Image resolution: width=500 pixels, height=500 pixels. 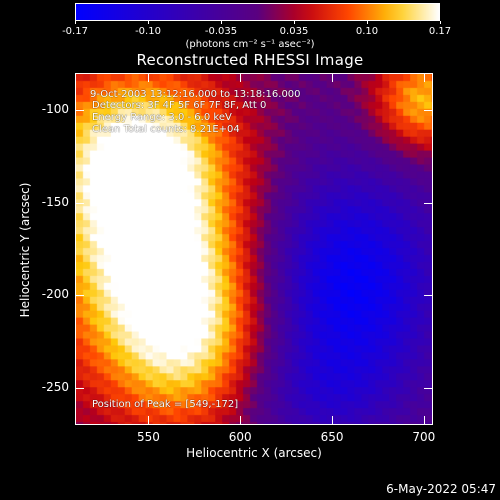 I want to click on footer-date: 6-May-2022 05:47, so click(x=441, y=489).